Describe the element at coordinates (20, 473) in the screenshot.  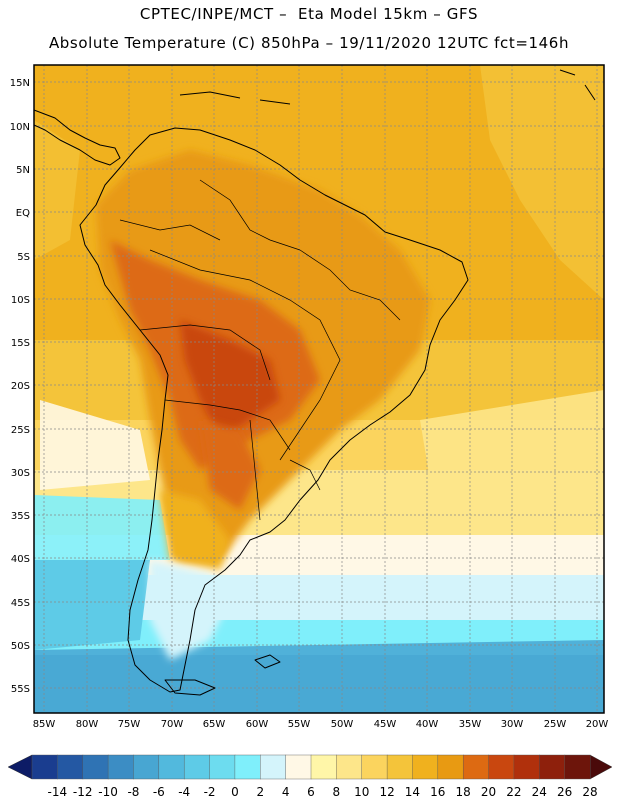
I see `lat-label: 30S` at that location.